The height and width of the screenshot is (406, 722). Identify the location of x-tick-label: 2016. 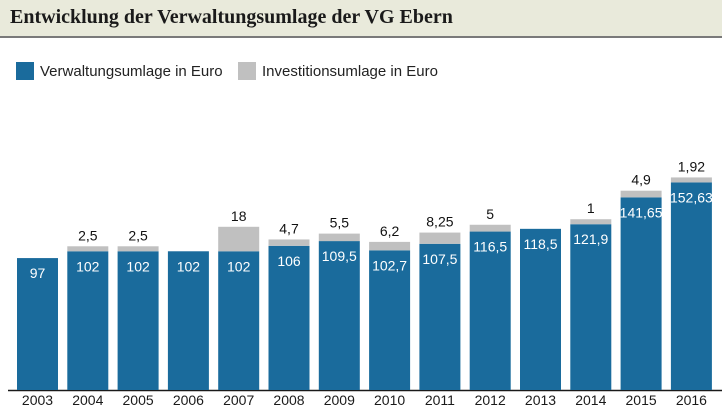
(691, 399).